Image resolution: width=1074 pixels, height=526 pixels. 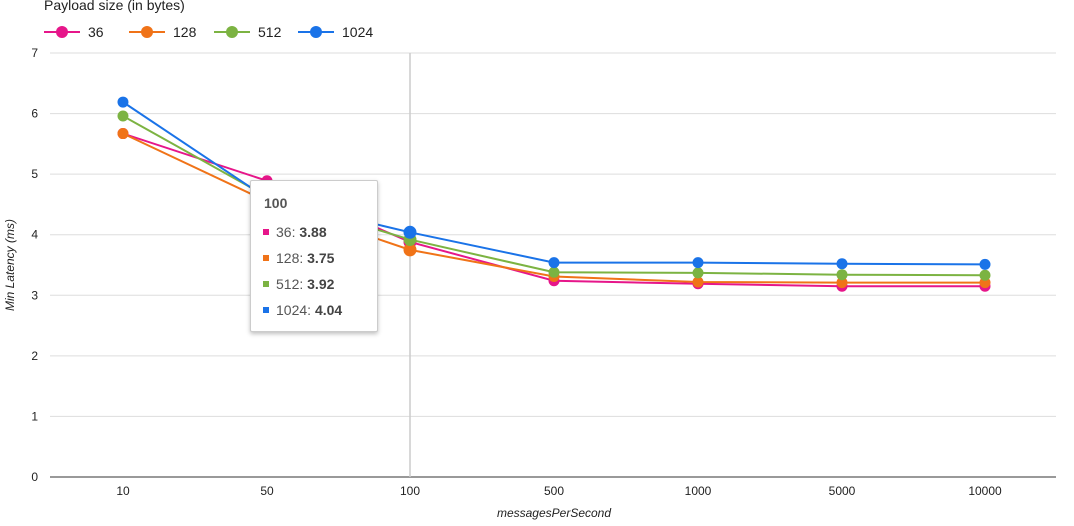 What do you see at coordinates (335, 32) in the screenshot?
I see `legend-item-1024: 1024` at bounding box center [335, 32].